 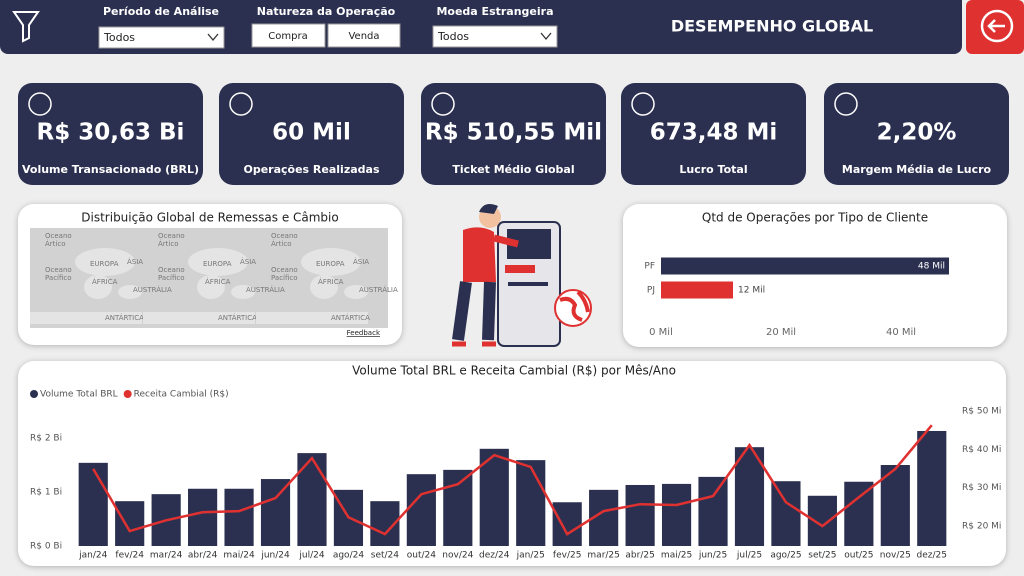 I want to click on x-tick-label: set/25, so click(x=822, y=556).